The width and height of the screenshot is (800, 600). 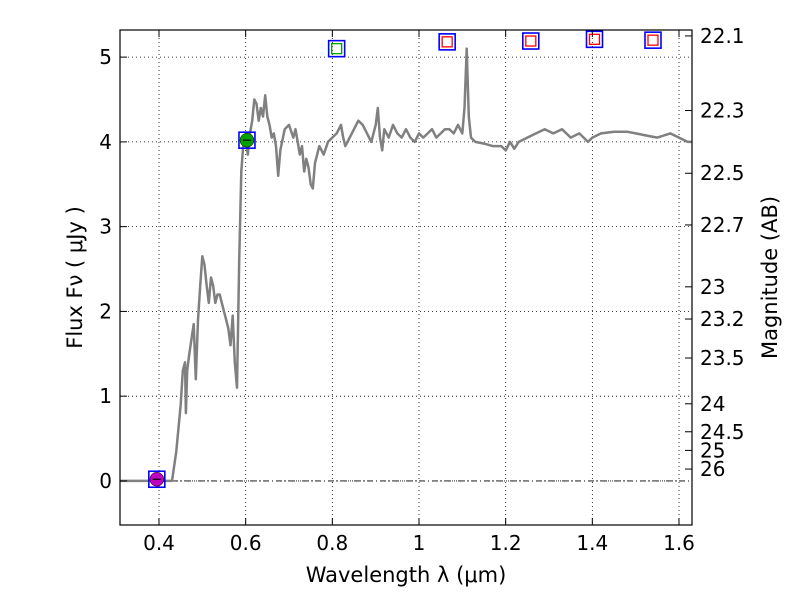 I want to click on y-tick-label: 1, so click(x=105, y=396).